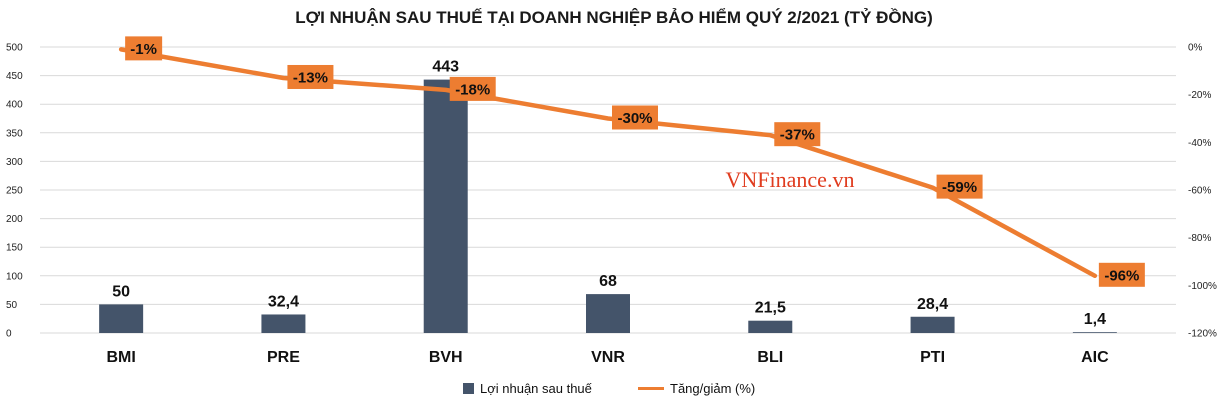 This screenshot has width=1229, height=414. I want to click on y-right-tick-label: -60%, so click(1199, 191).